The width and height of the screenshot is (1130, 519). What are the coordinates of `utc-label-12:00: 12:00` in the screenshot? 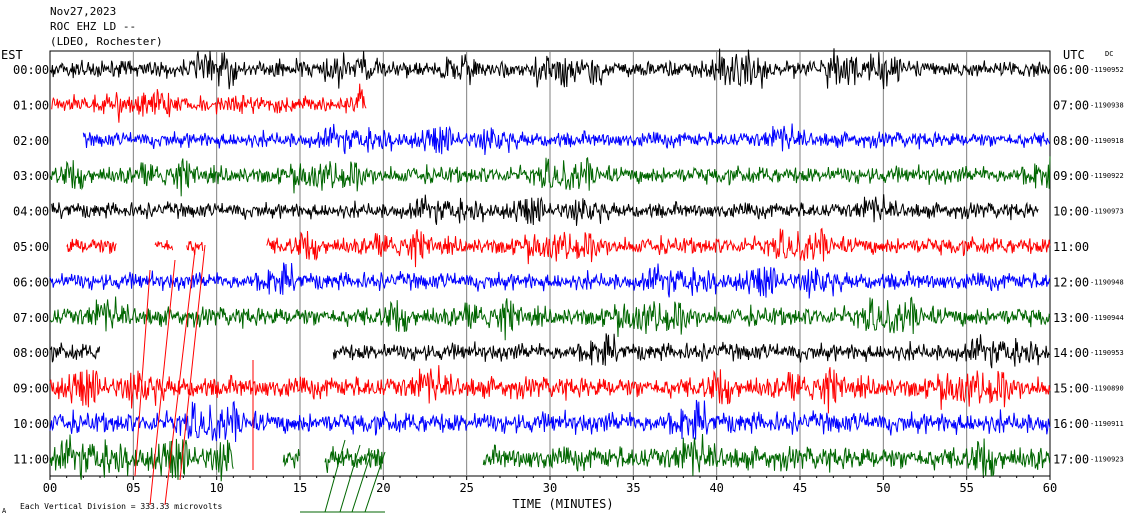 It's located at (1071, 282).